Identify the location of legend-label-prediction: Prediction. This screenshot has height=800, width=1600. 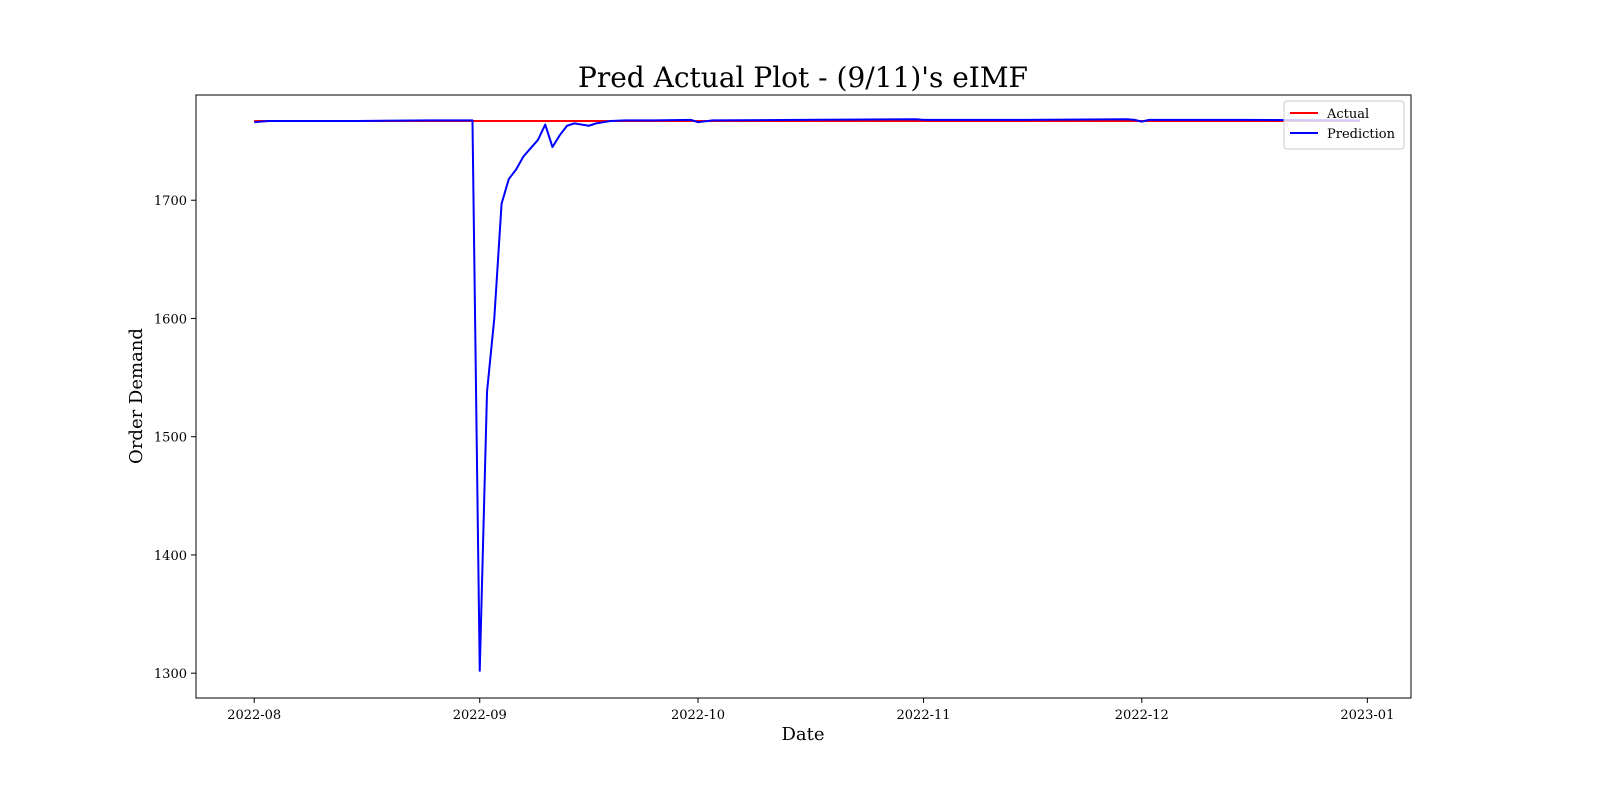
(1361, 134).